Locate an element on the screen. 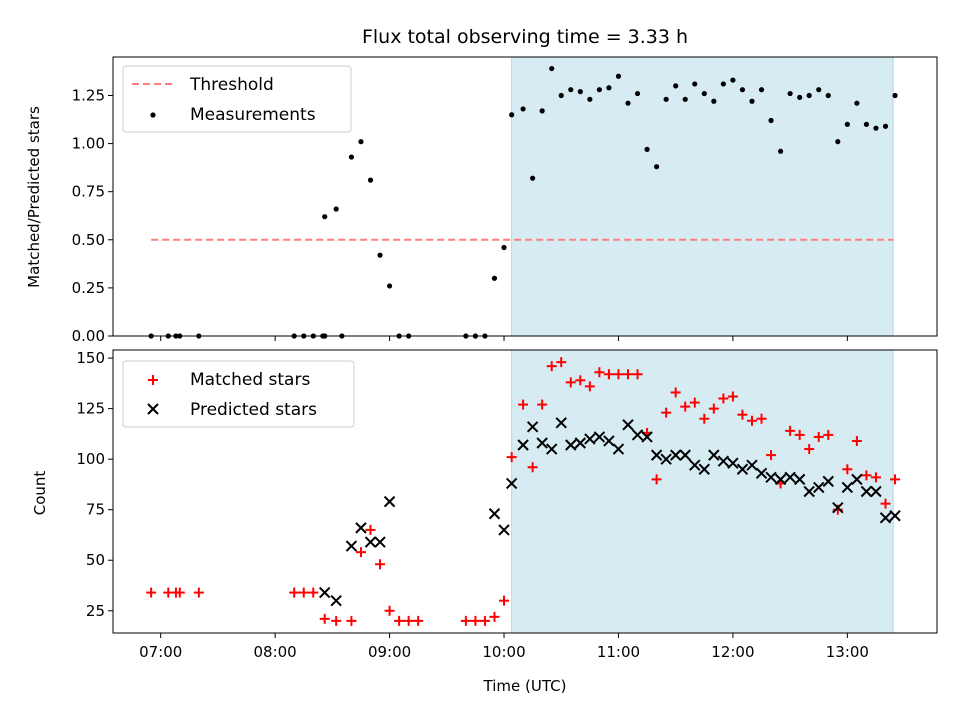 The width and height of the screenshot is (960, 725). y-tick-label: 0.50 is located at coordinates (88, 240).